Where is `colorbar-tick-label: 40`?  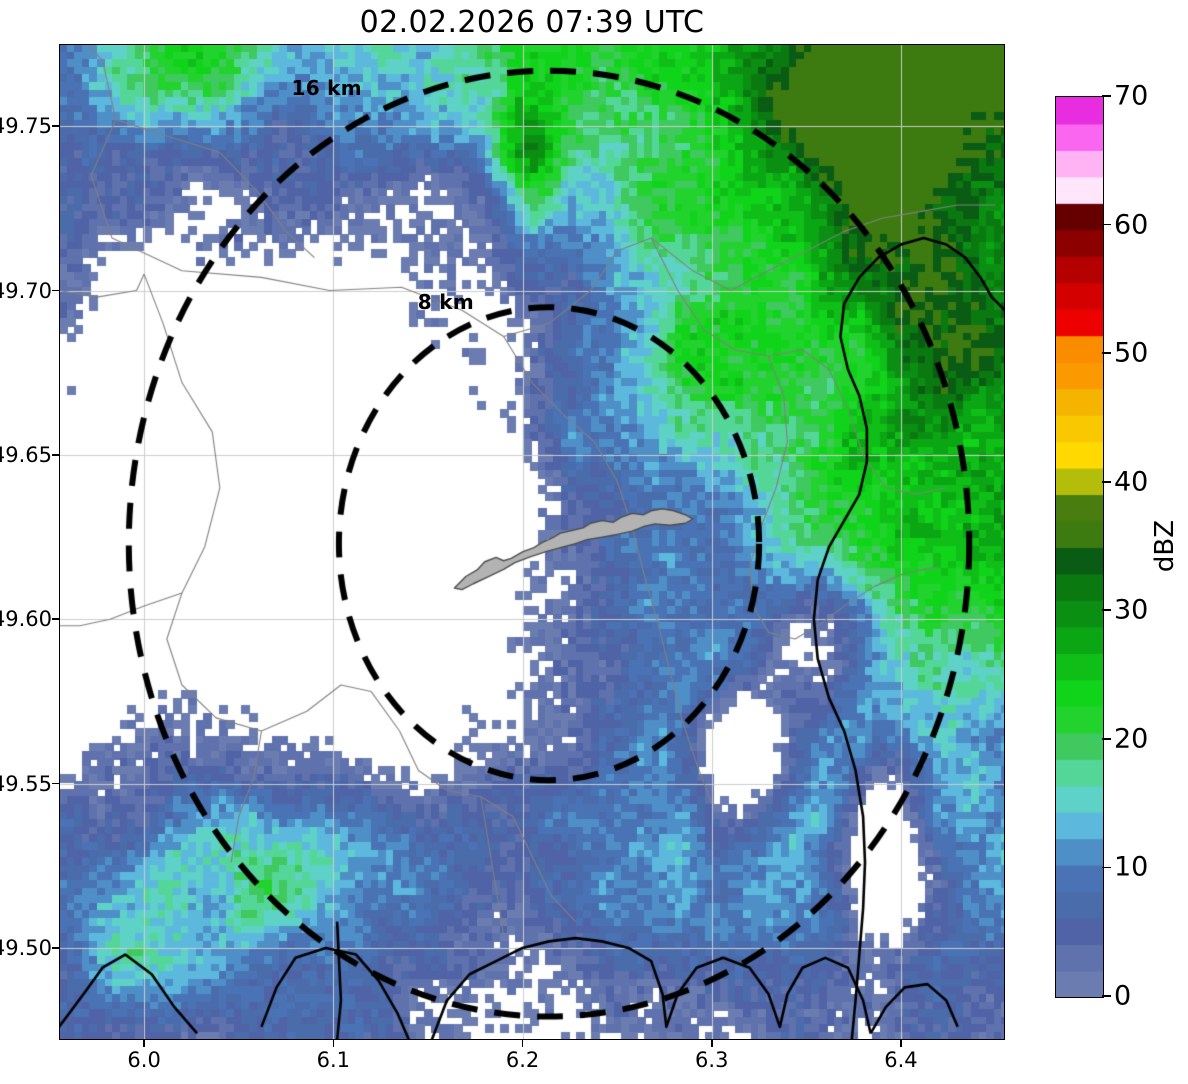 colorbar-tick-label: 40 is located at coordinates (1131, 482).